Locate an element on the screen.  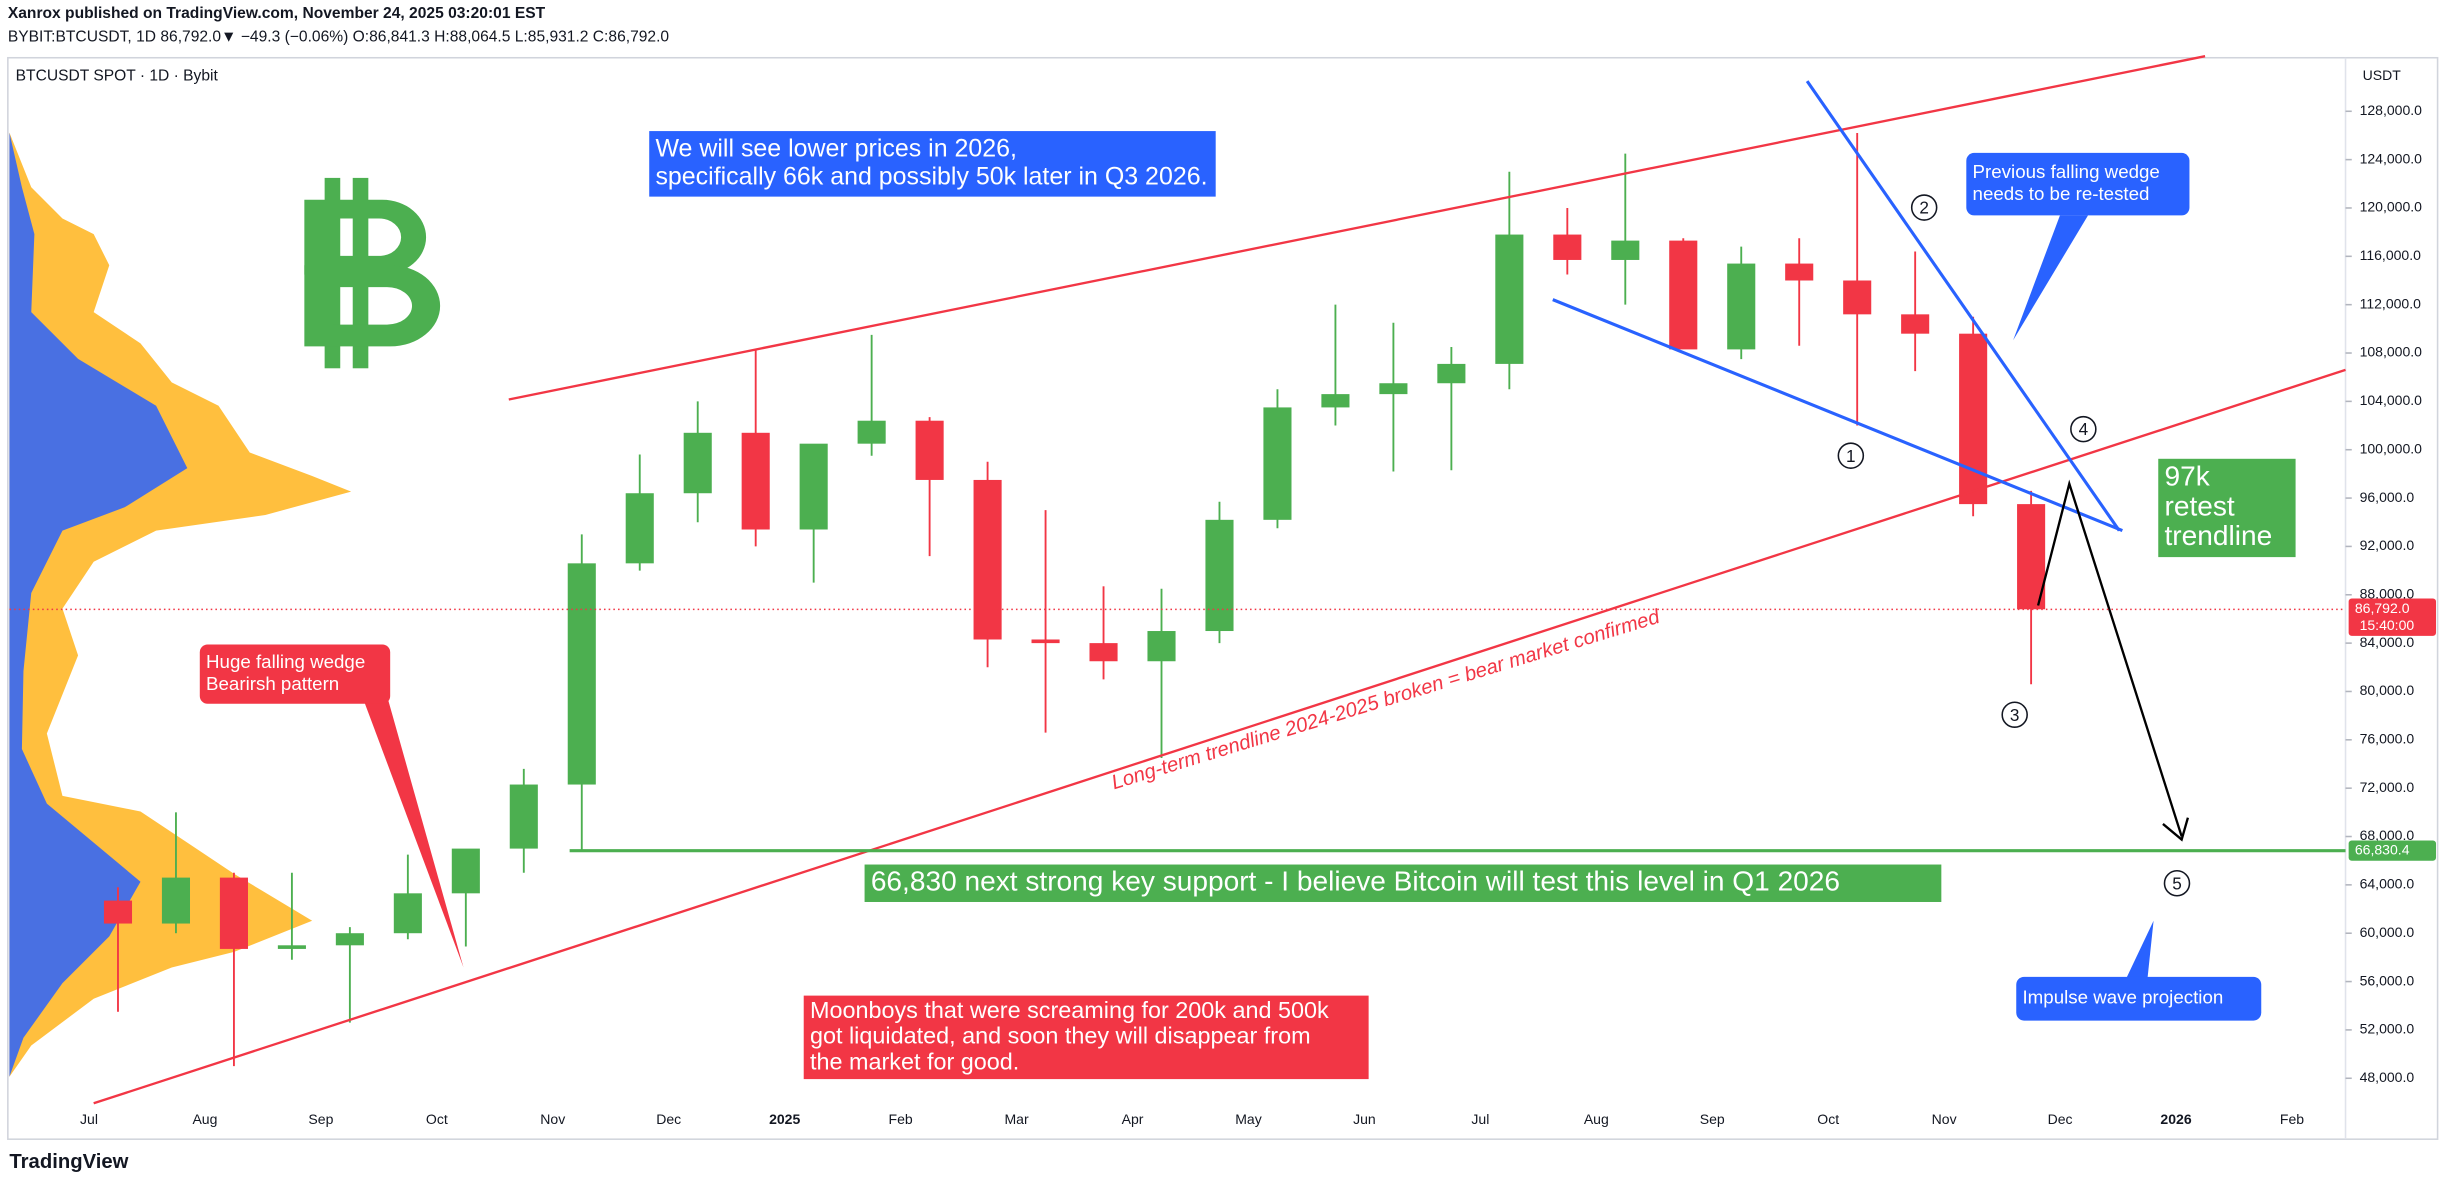
y-tick-label: 124,000.0 is located at coordinates (2391, 158).